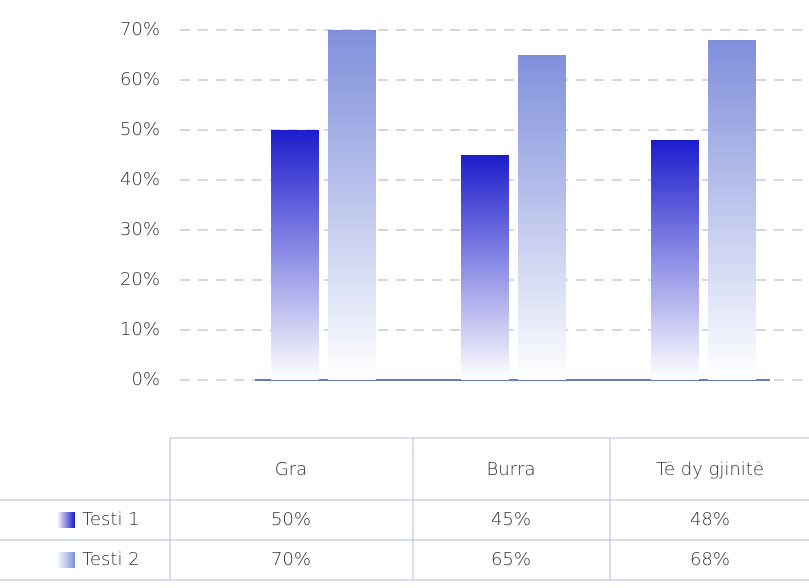 This screenshot has height=588, width=809. What do you see at coordinates (710, 519) in the screenshot?
I see `table-cell: 48%` at bounding box center [710, 519].